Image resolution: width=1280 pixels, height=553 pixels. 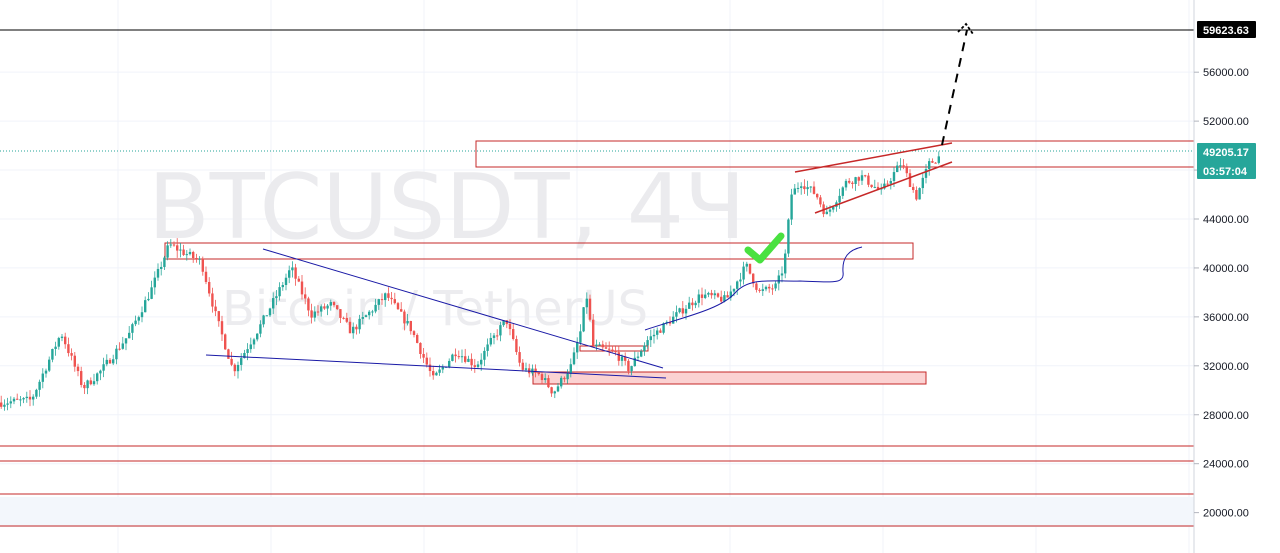 I want to click on price-tick-label: 28000.00, so click(x=1226, y=416).